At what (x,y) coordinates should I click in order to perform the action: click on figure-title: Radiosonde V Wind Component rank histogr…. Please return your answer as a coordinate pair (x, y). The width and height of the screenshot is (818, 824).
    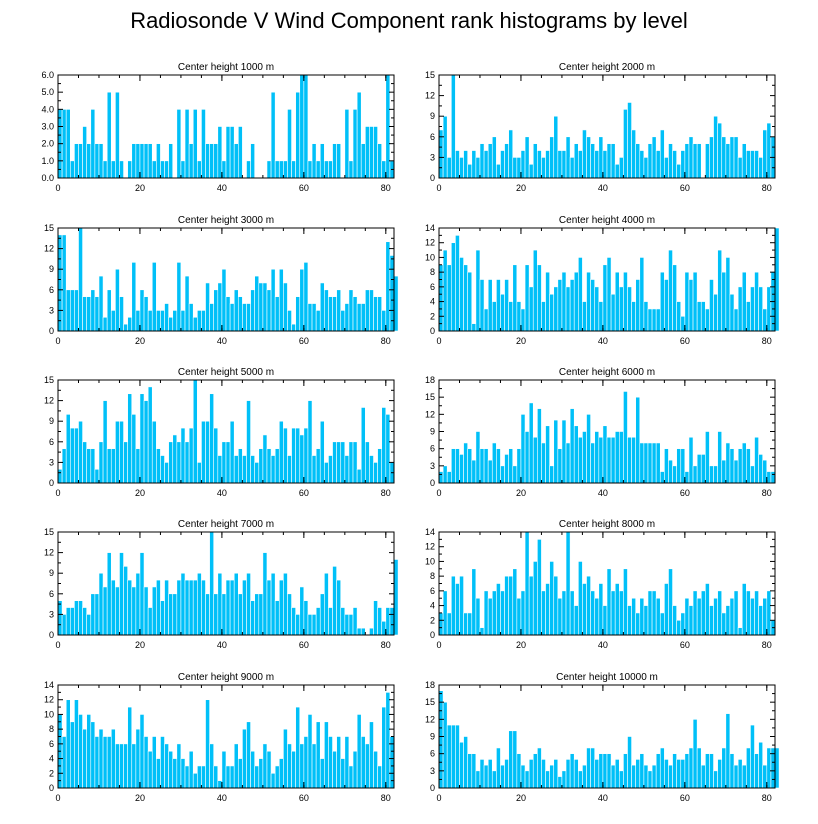
    Looking at the image, I should click on (409, 20).